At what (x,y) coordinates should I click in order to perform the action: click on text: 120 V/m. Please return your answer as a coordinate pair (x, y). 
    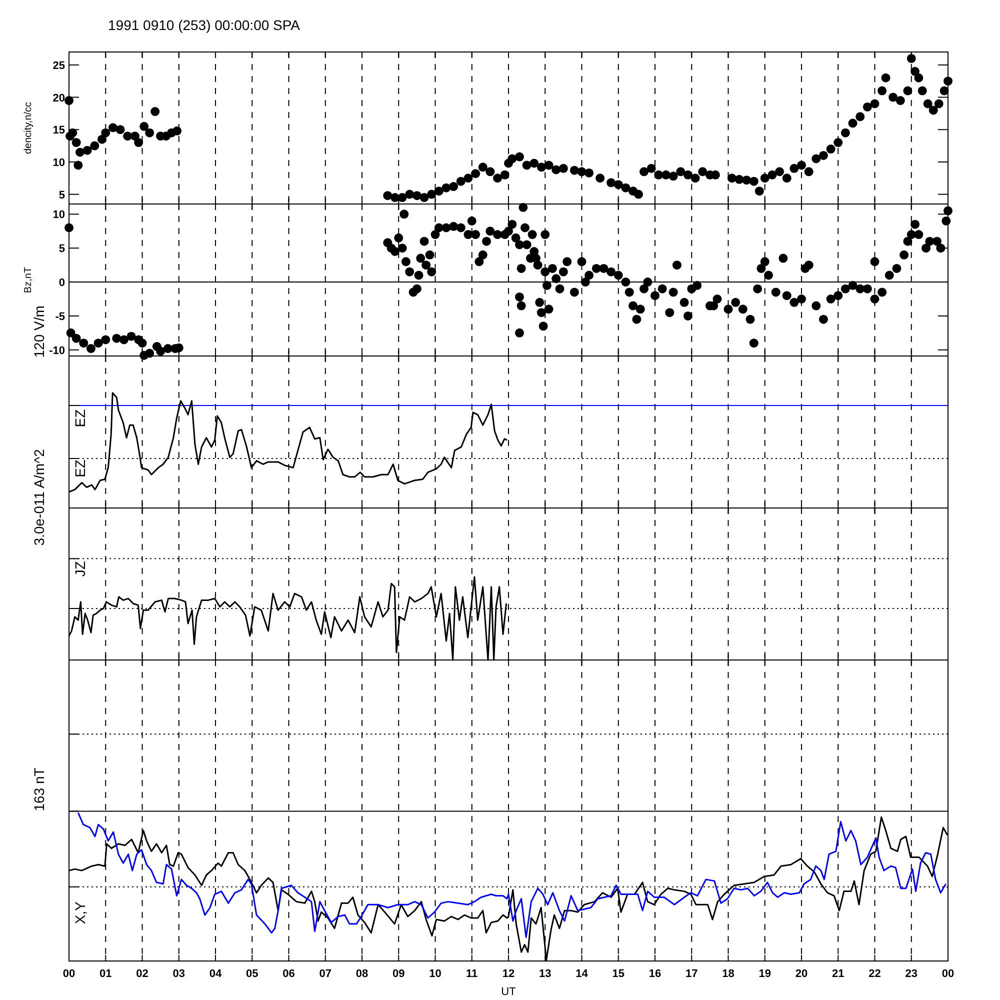
    Looking at the image, I should click on (39, 332).